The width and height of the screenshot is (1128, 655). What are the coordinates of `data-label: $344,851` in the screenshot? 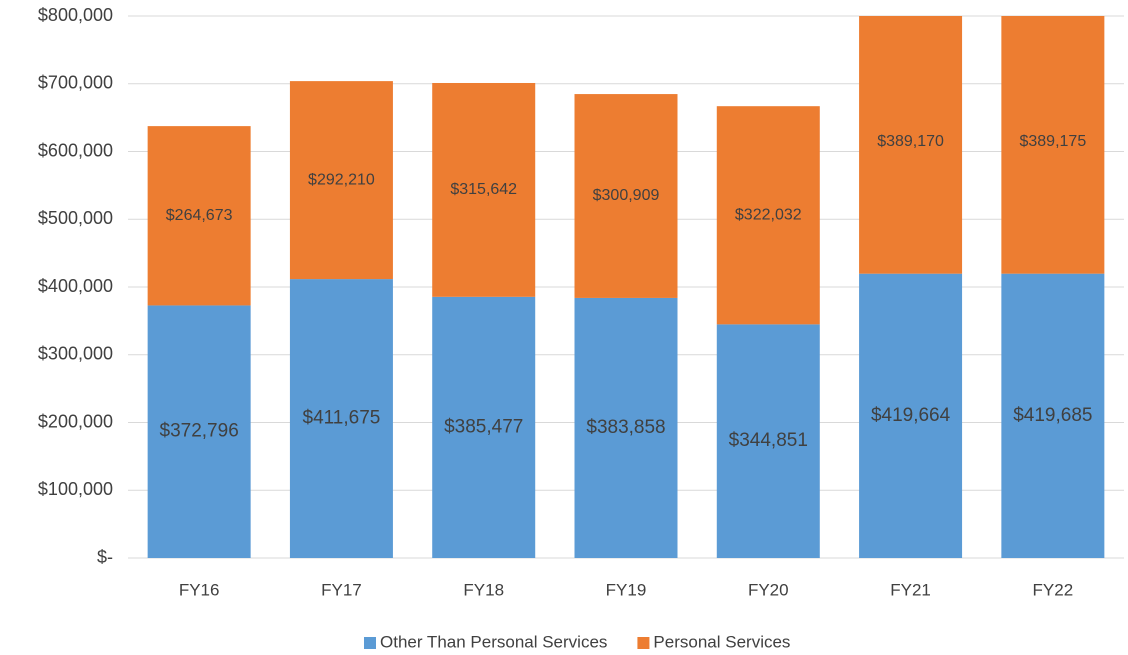 It's located at (768, 440).